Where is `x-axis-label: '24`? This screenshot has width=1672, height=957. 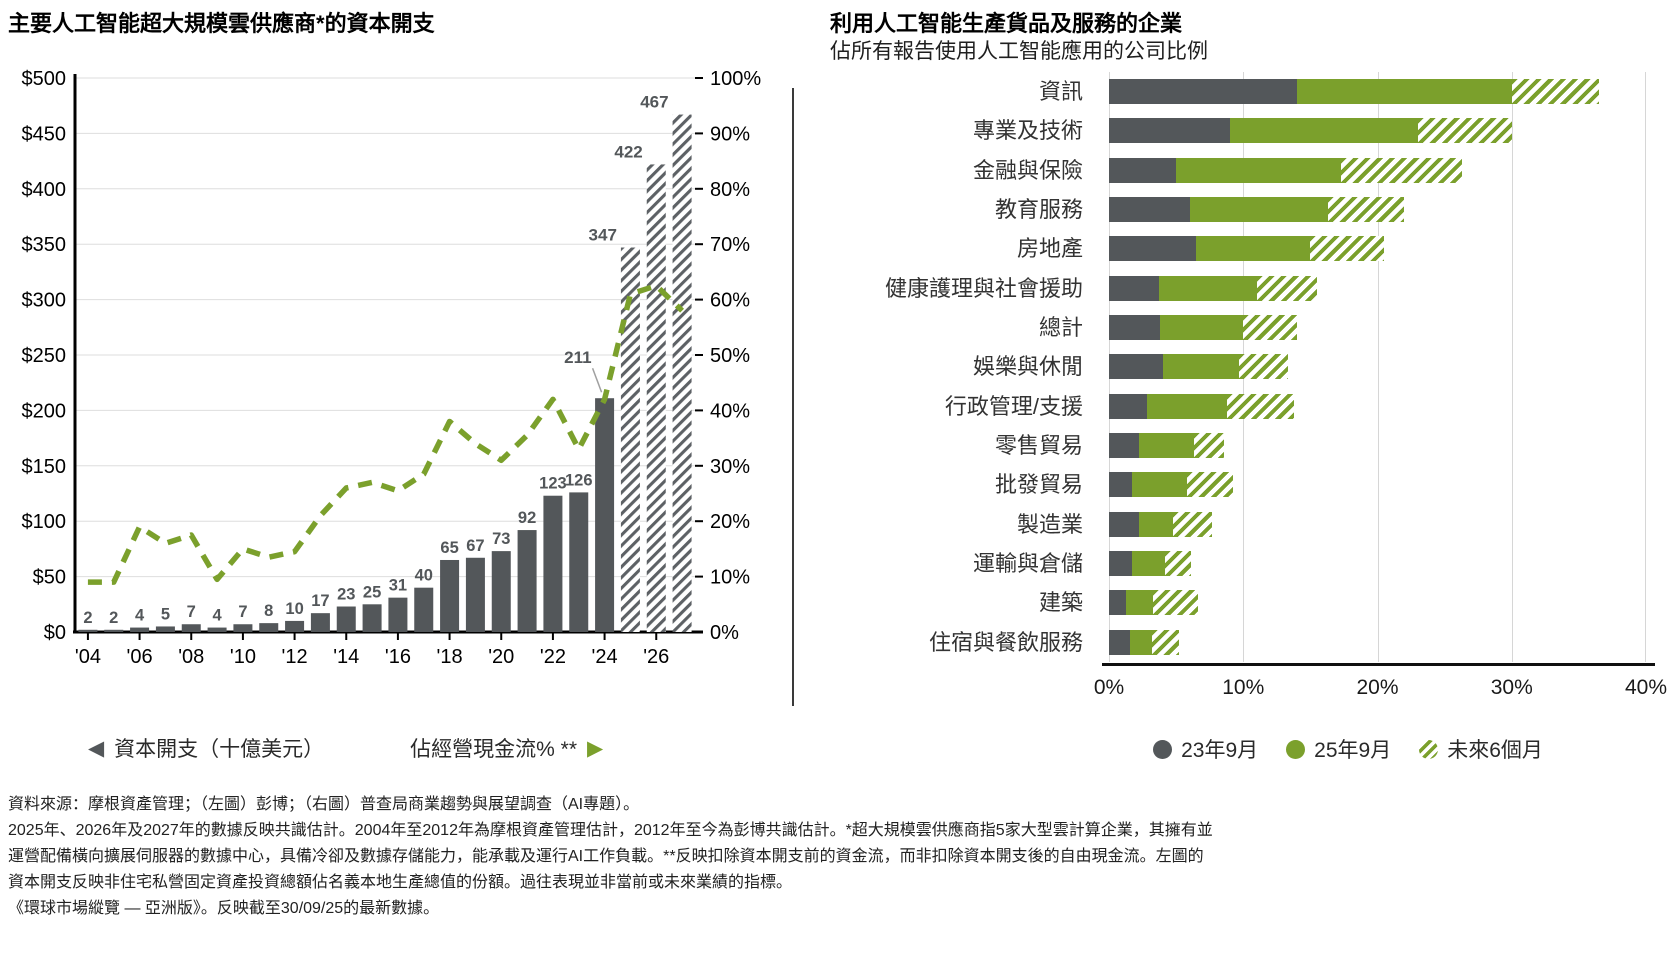 x-axis-label: '24 is located at coordinates (605, 657).